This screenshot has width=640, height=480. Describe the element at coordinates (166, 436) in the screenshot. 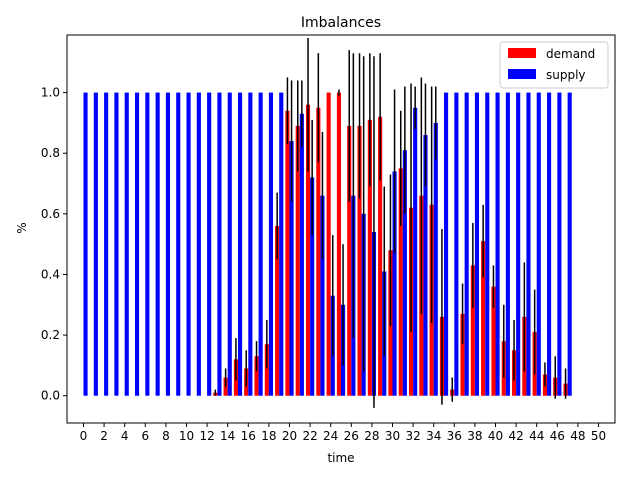

I see `x-tick-label: 8` at that location.